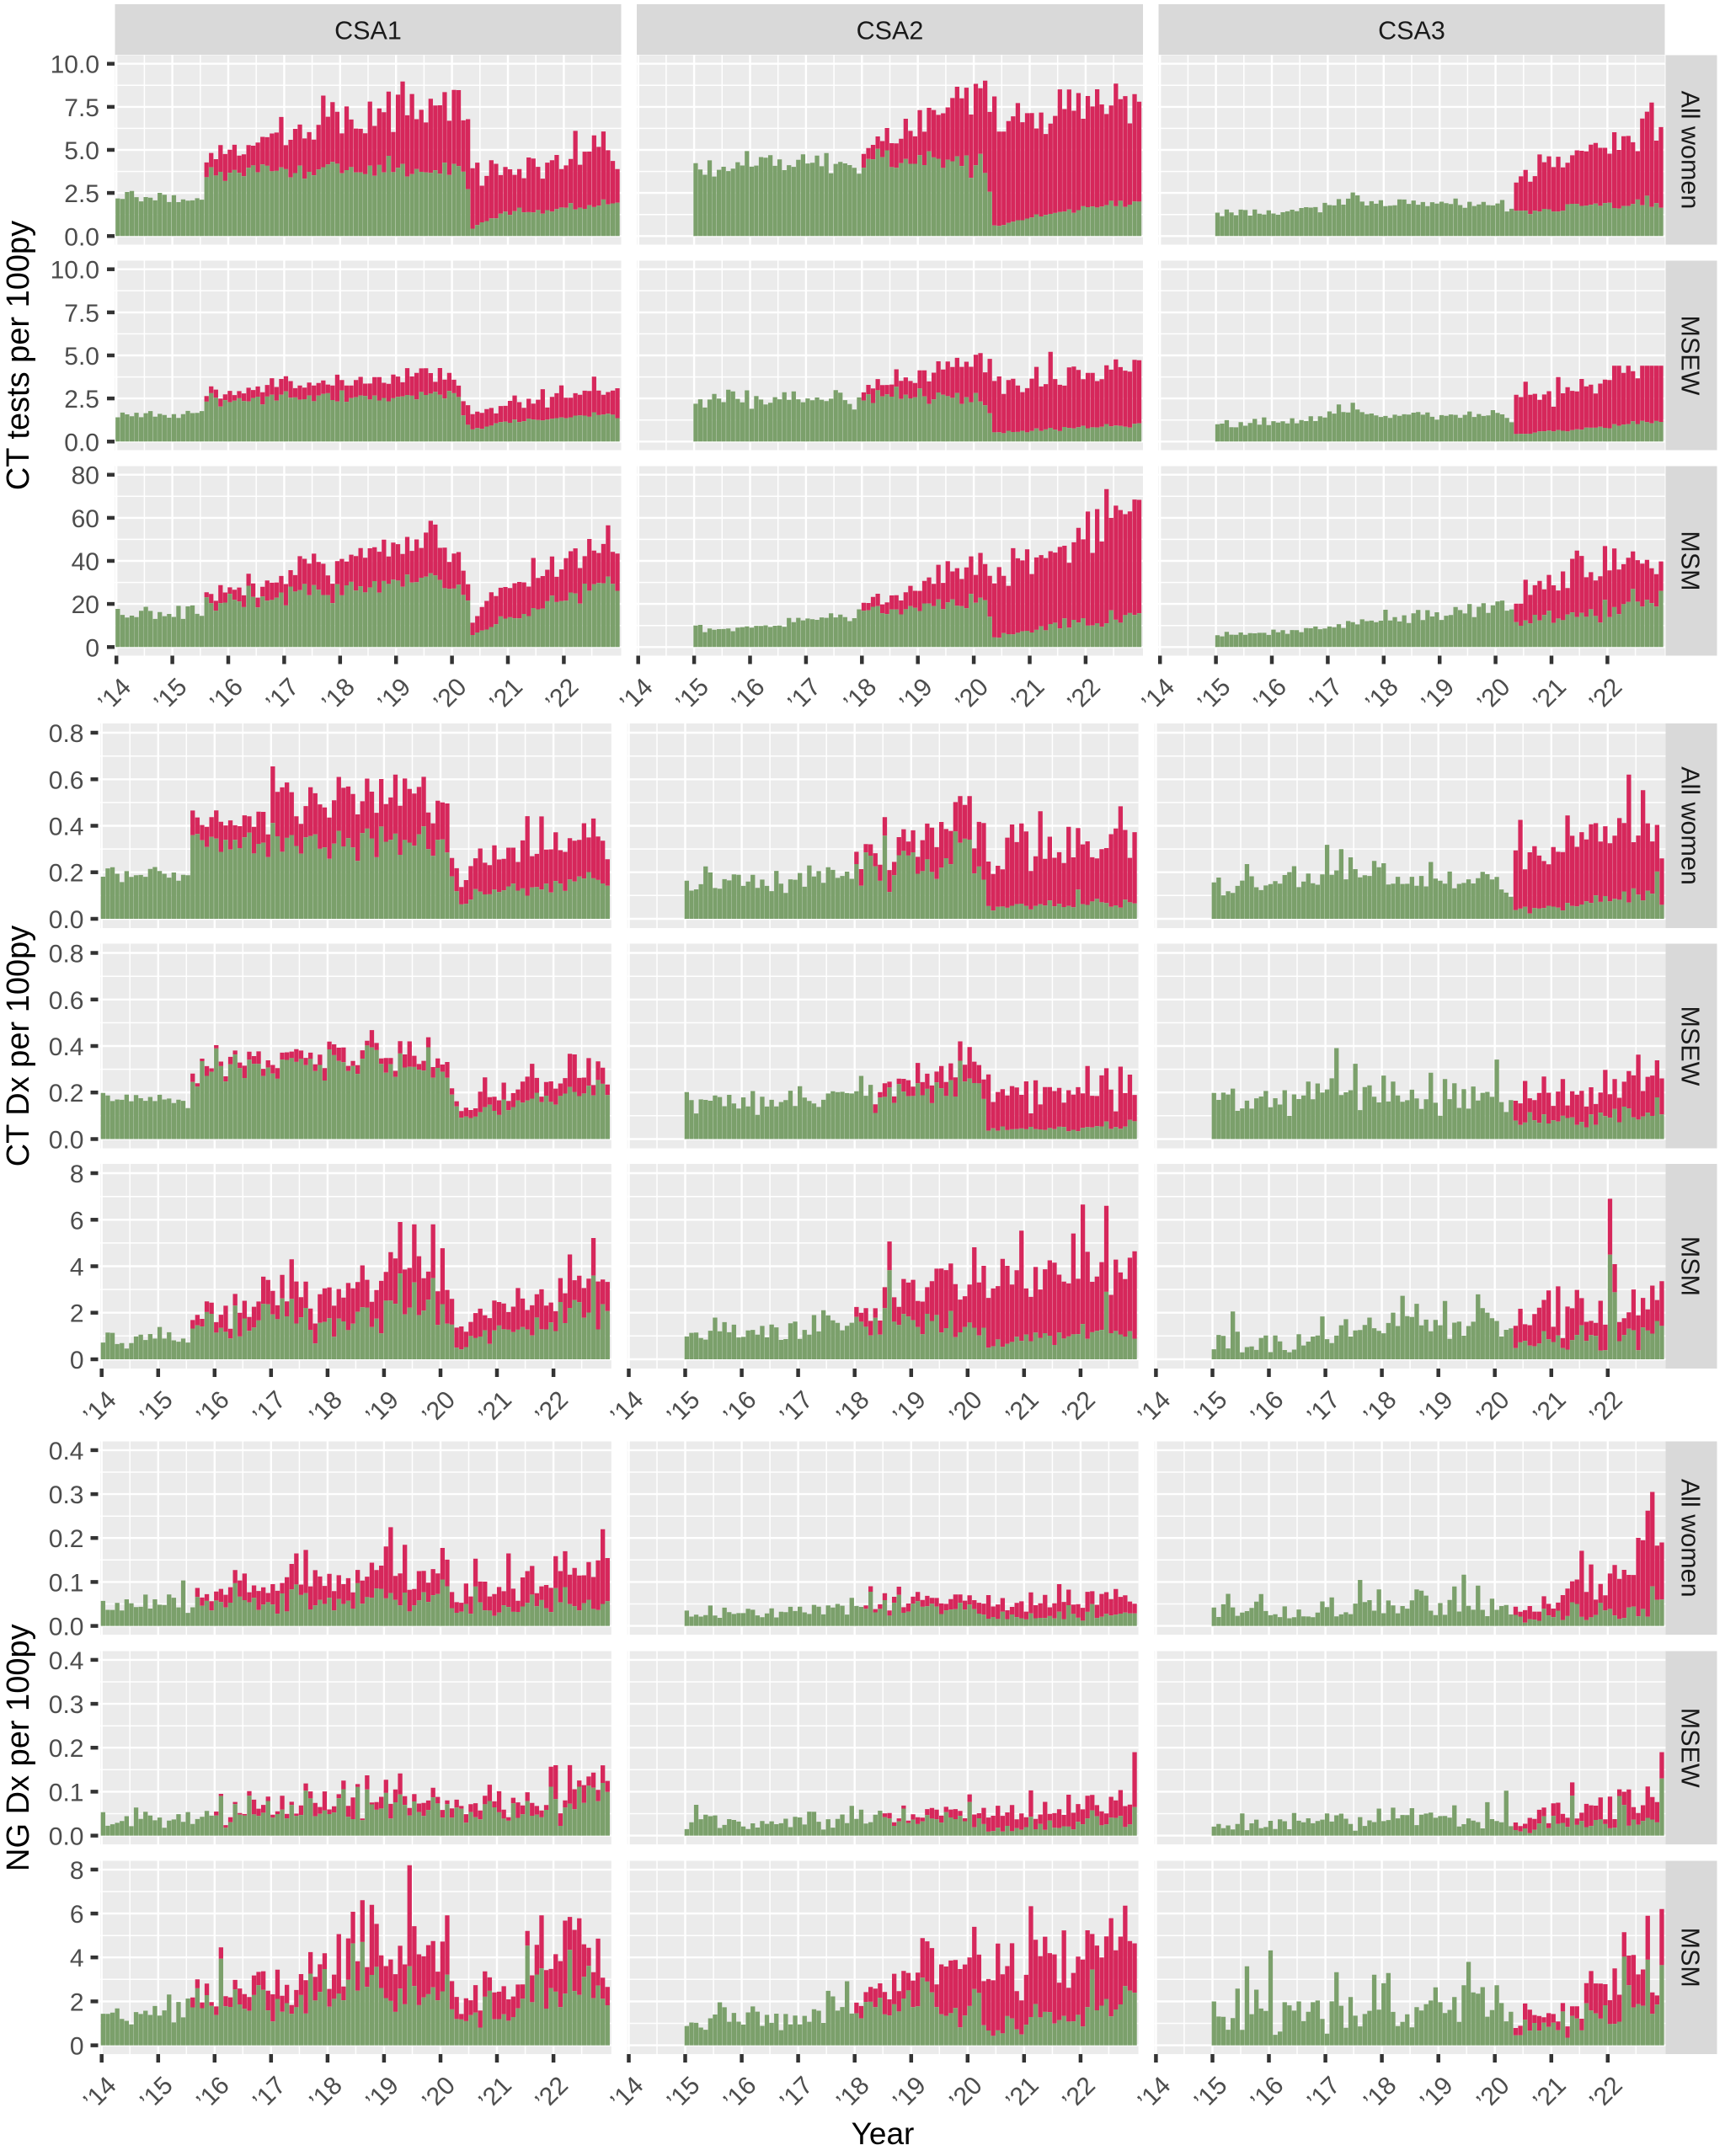 The height and width of the screenshot is (2156, 1725). Describe the element at coordinates (18, 355) in the screenshot. I see `svg-text: CT tests per 100py` at that location.